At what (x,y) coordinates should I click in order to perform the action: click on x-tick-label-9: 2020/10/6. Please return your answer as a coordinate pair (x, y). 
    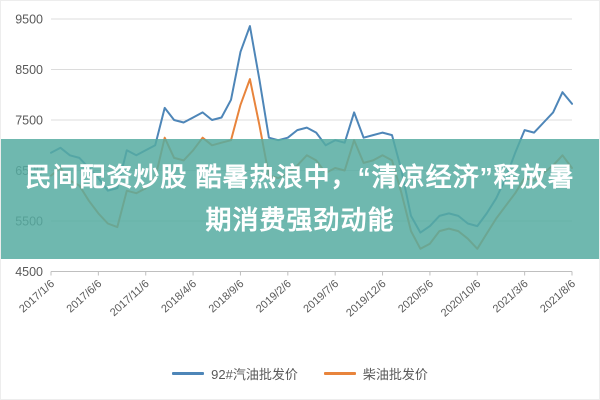
    Looking at the image, I should click on (461, 299).